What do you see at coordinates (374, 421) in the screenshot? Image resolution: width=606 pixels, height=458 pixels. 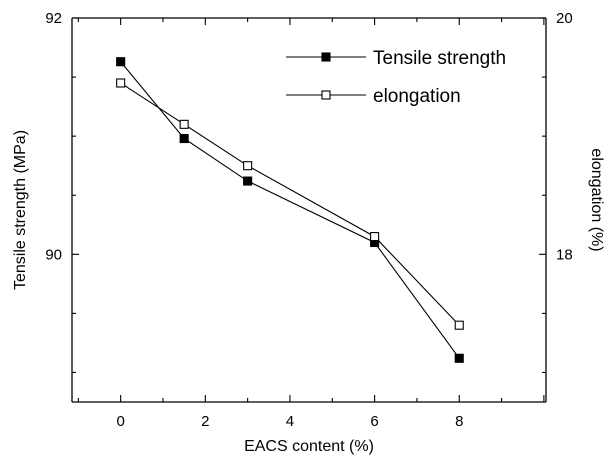 I see `x-tick-label: 6` at bounding box center [374, 421].